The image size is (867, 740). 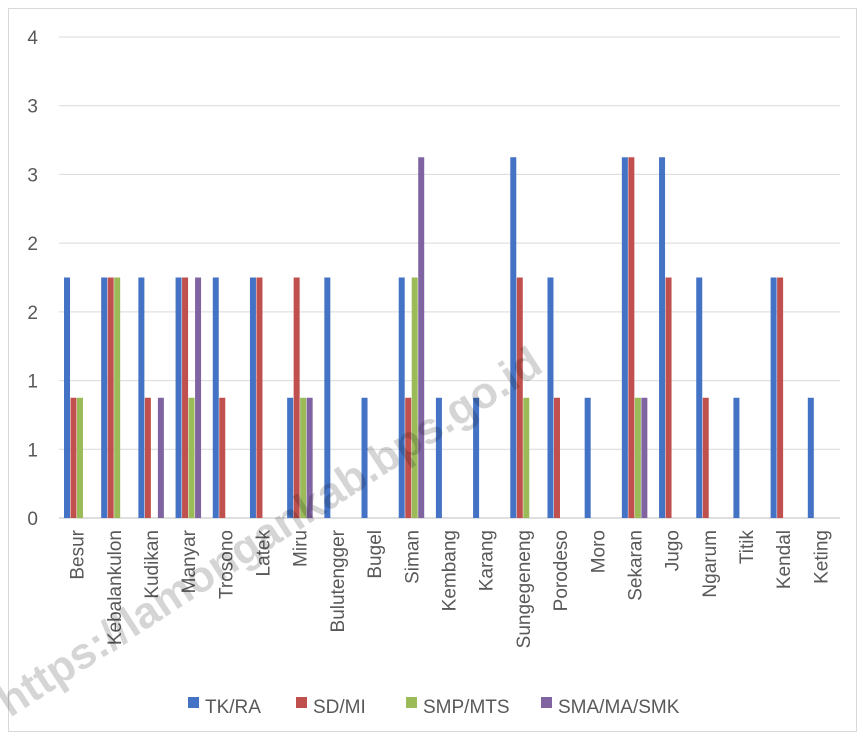 What do you see at coordinates (301, 548) in the screenshot?
I see `x-tick-label: Miru` at bounding box center [301, 548].